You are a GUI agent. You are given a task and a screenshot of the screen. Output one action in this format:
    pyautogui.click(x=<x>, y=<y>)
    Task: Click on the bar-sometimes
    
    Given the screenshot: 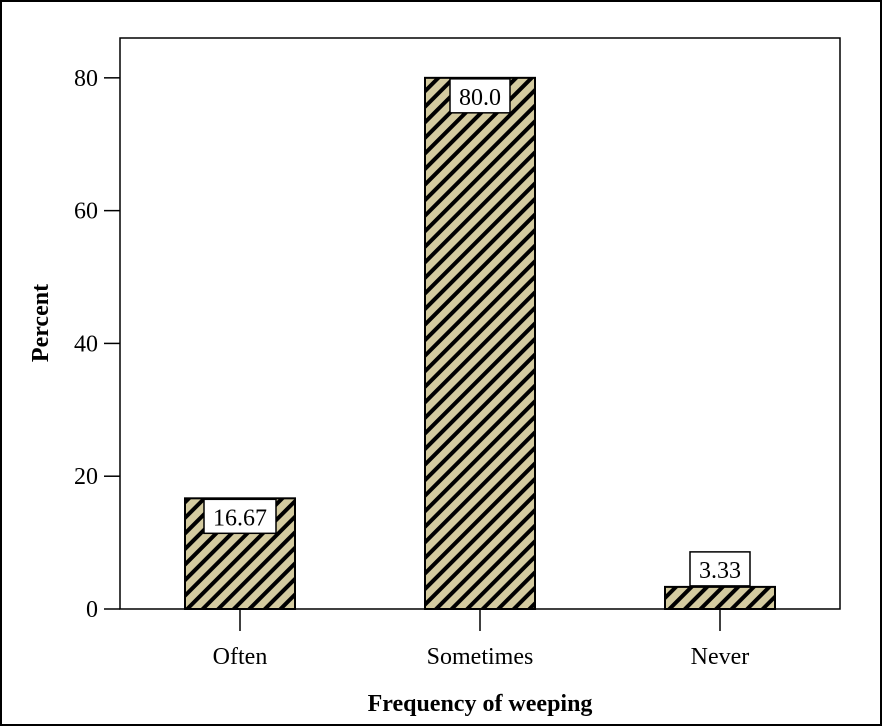 What is the action you would take?
    pyautogui.click(x=480, y=343)
    